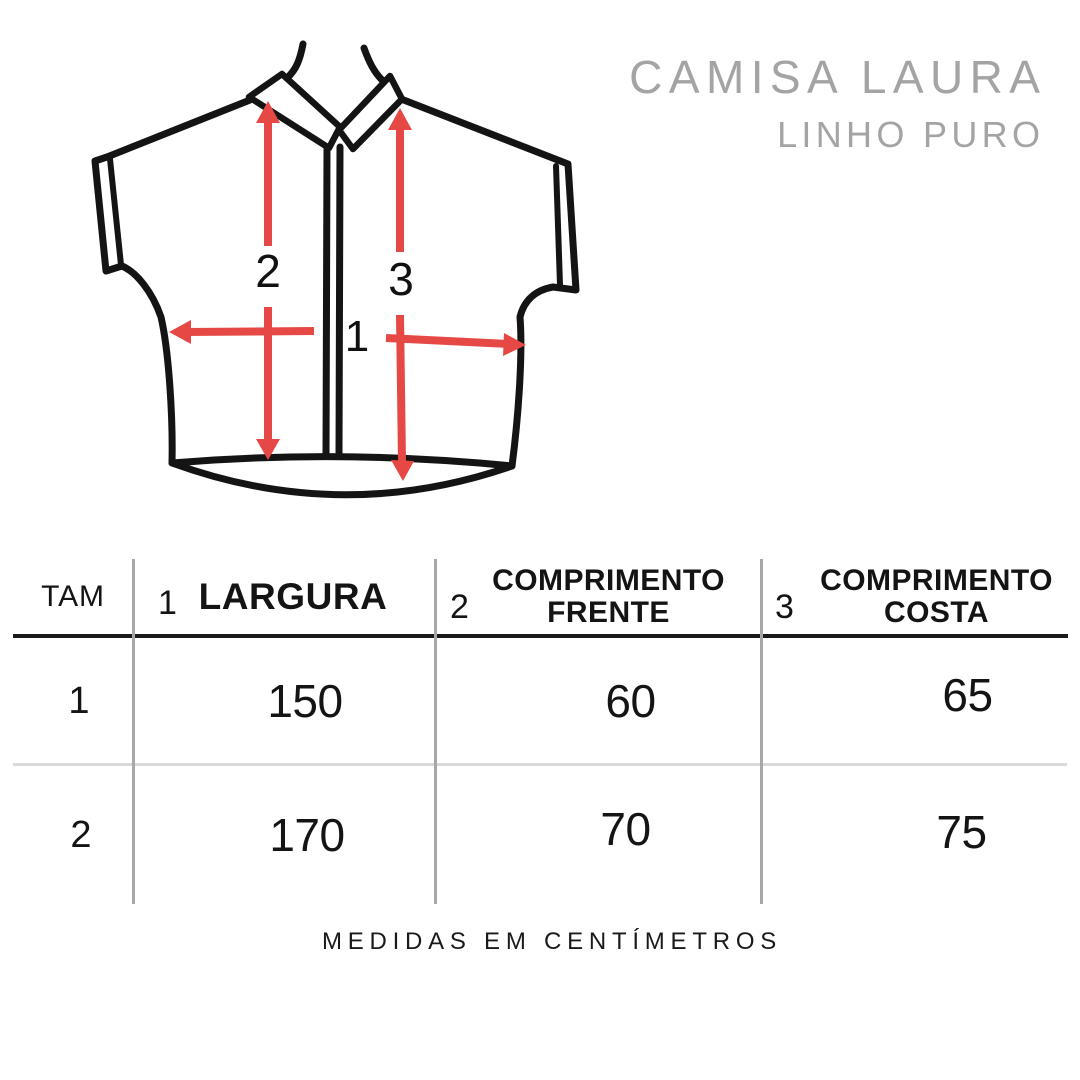 Image resolution: width=1080 pixels, height=1080 pixels. What do you see at coordinates (357, 336) in the screenshot?
I see `arrow-label-1: 1` at bounding box center [357, 336].